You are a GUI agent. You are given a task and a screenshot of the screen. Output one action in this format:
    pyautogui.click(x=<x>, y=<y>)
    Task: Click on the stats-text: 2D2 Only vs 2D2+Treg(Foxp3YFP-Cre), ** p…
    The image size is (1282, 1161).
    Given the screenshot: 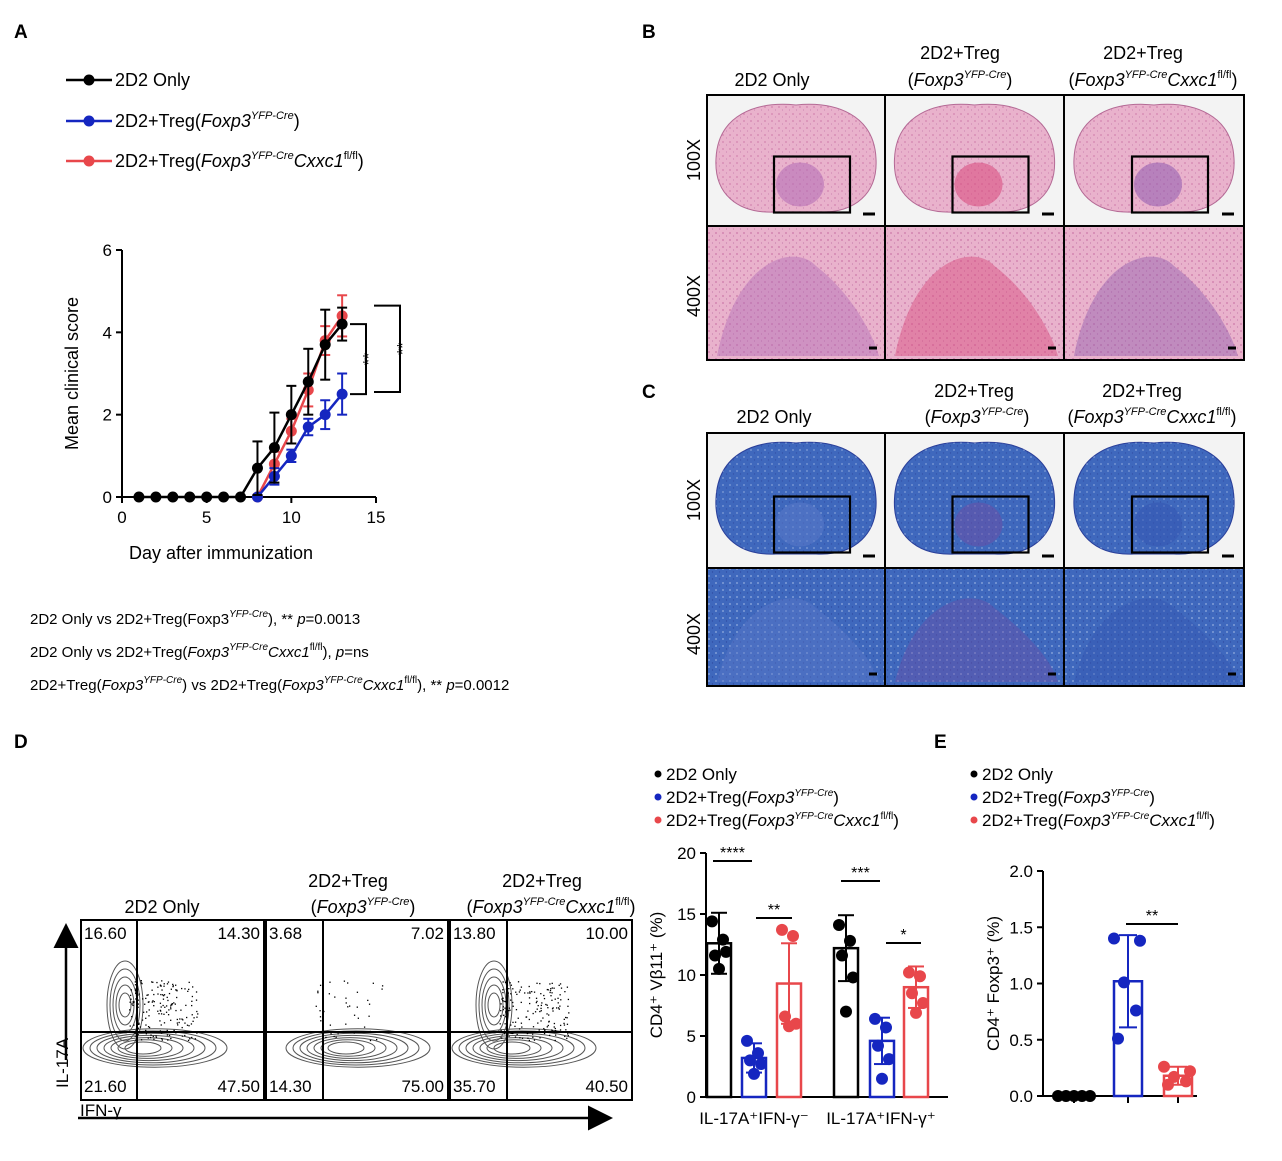 What is the action you would take?
    pyautogui.click(x=269, y=651)
    